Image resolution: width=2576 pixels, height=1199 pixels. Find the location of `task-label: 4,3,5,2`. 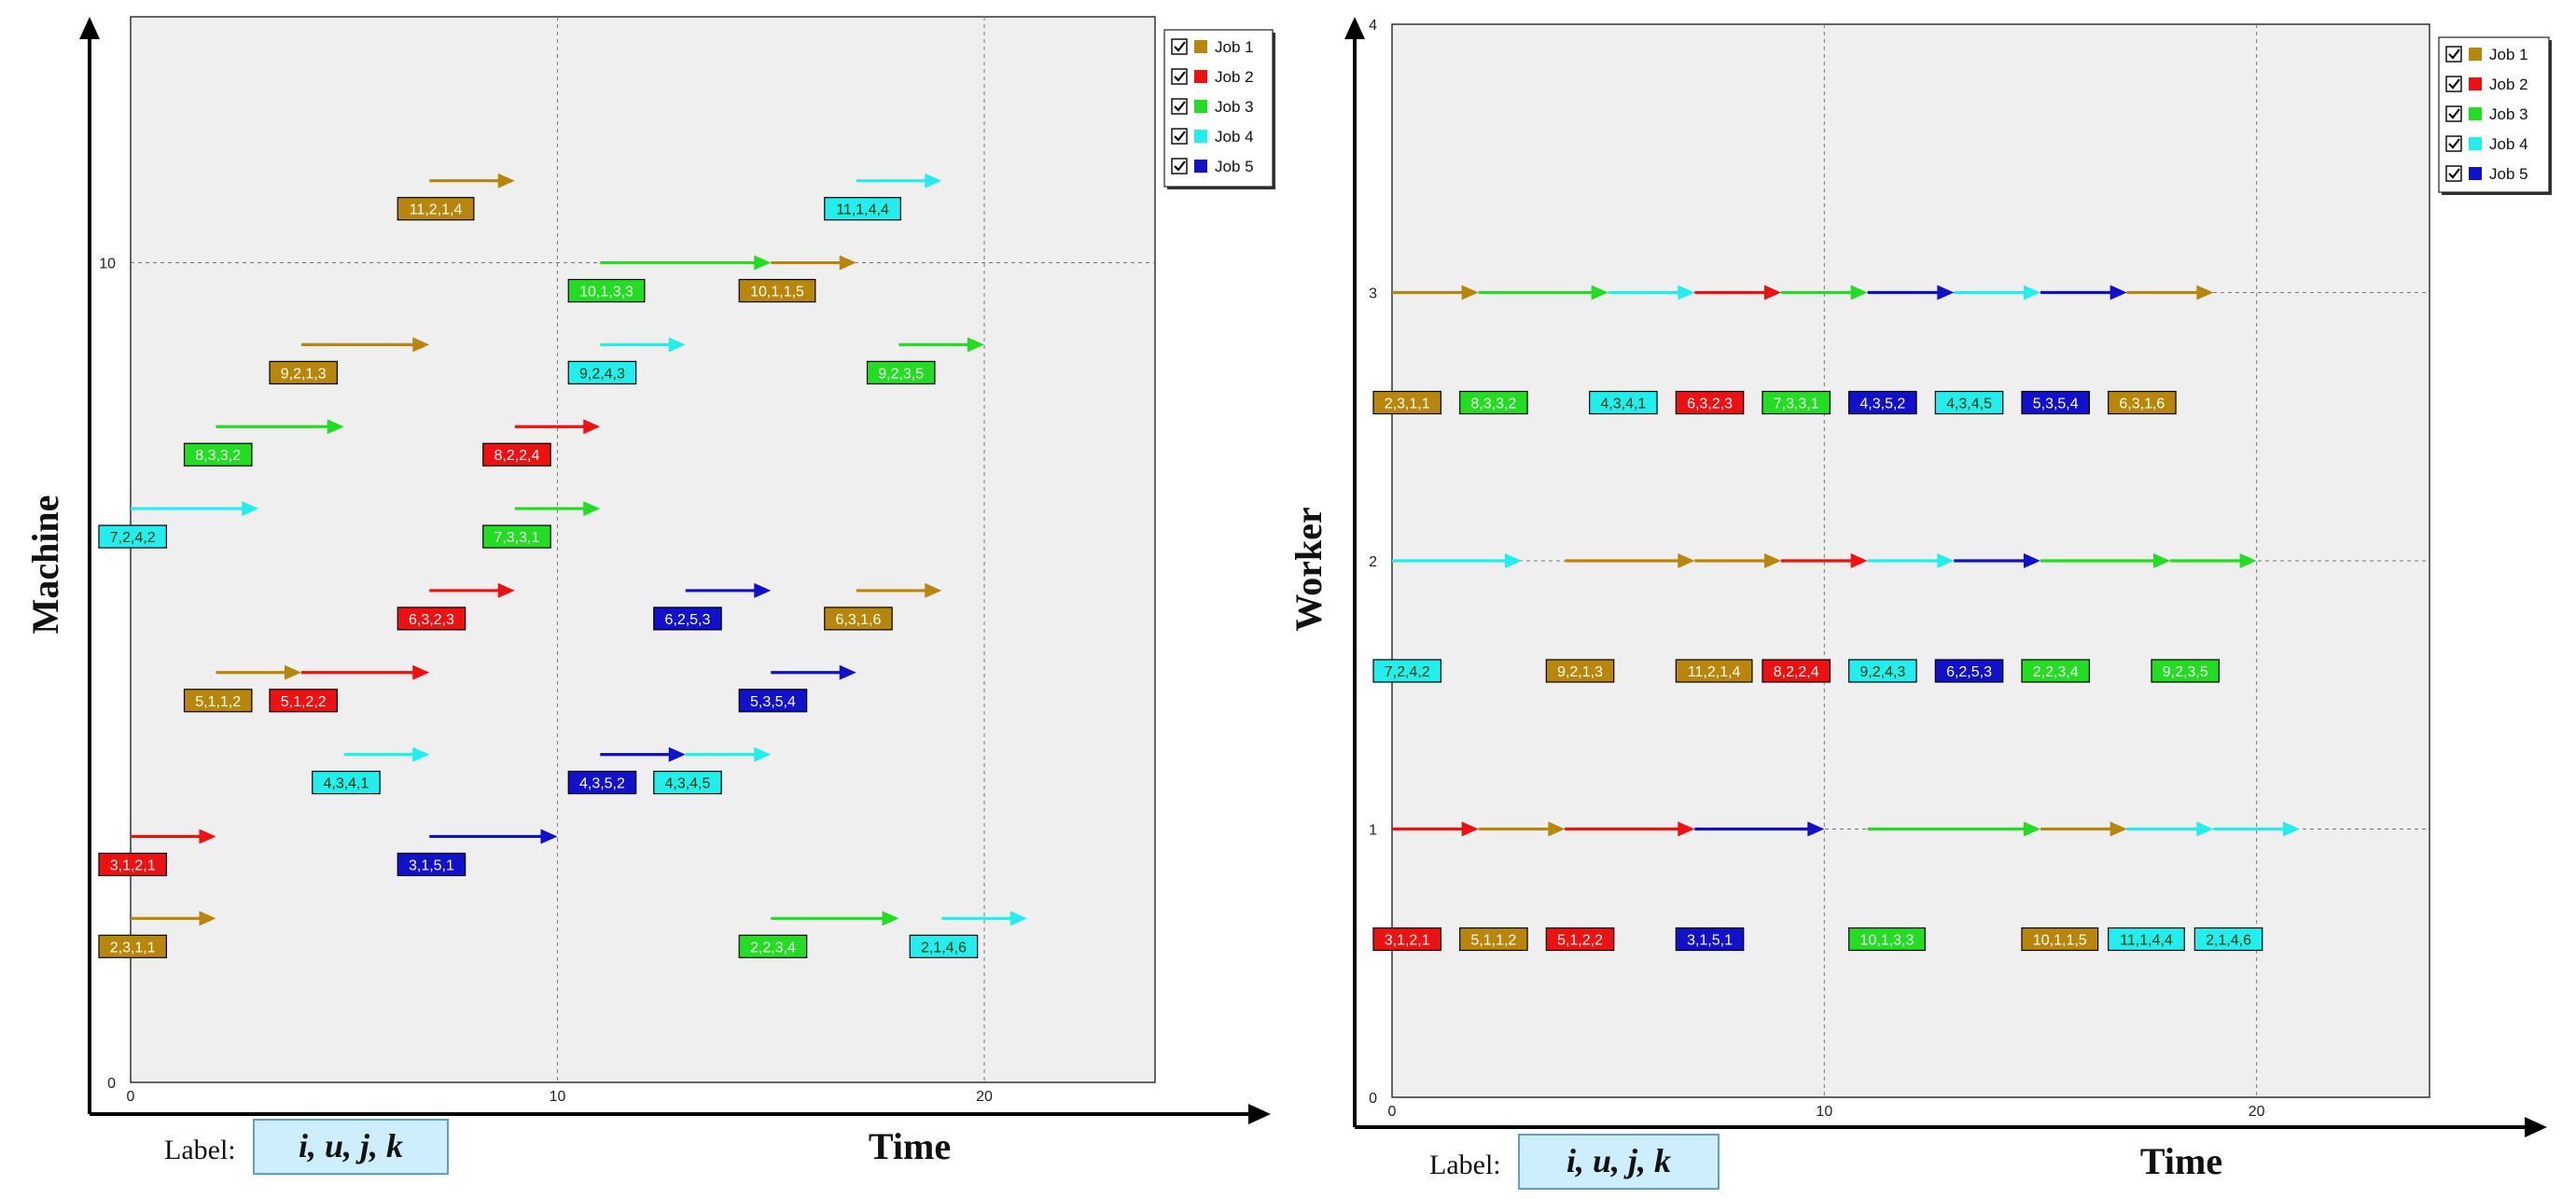

task-label: 4,3,5,2 is located at coordinates (602, 784).